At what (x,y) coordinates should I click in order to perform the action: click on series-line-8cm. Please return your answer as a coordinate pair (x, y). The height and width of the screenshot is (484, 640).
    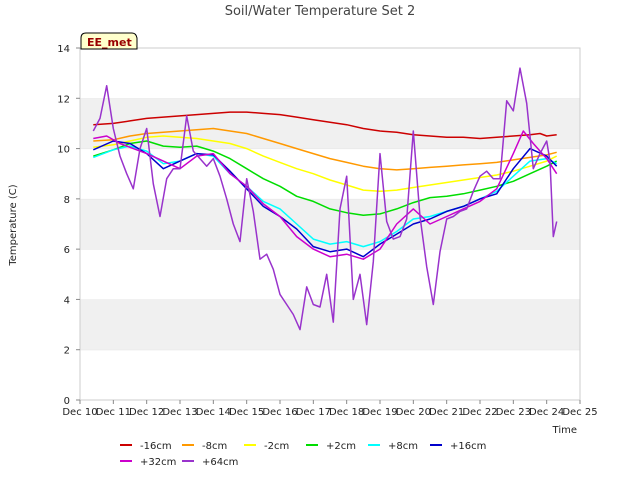
    Looking at the image, I should click on (325, 149).